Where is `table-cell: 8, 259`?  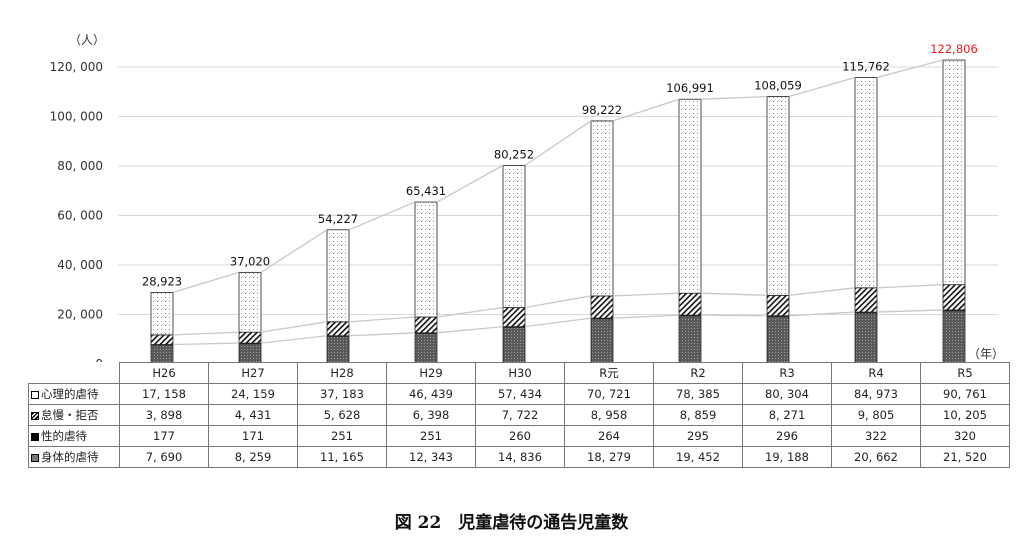
table-cell: 8, 259 is located at coordinates (253, 457).